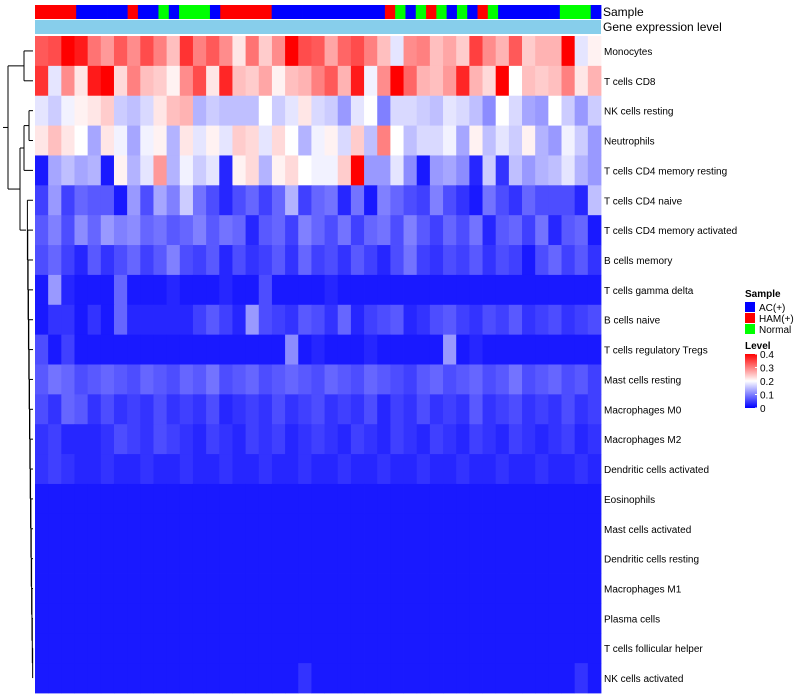 The image size is (800, 700). Describe the element at coordinates (638, 112) in the screenshot. I see `row-label: NK cells resting` at that location.